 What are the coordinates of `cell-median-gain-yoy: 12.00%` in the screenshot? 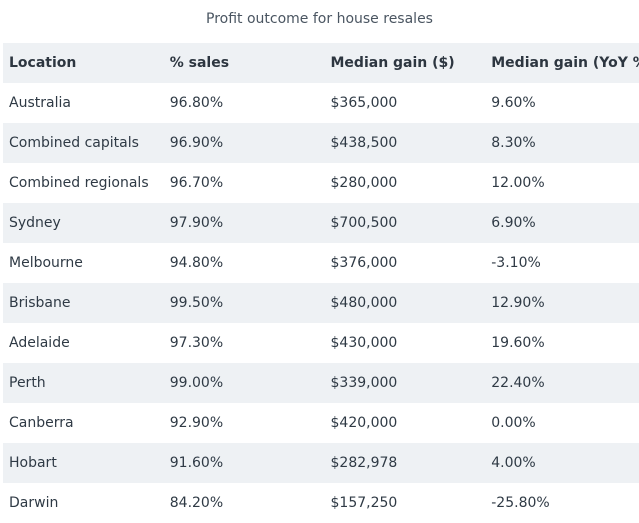 It's located at (562, 183).